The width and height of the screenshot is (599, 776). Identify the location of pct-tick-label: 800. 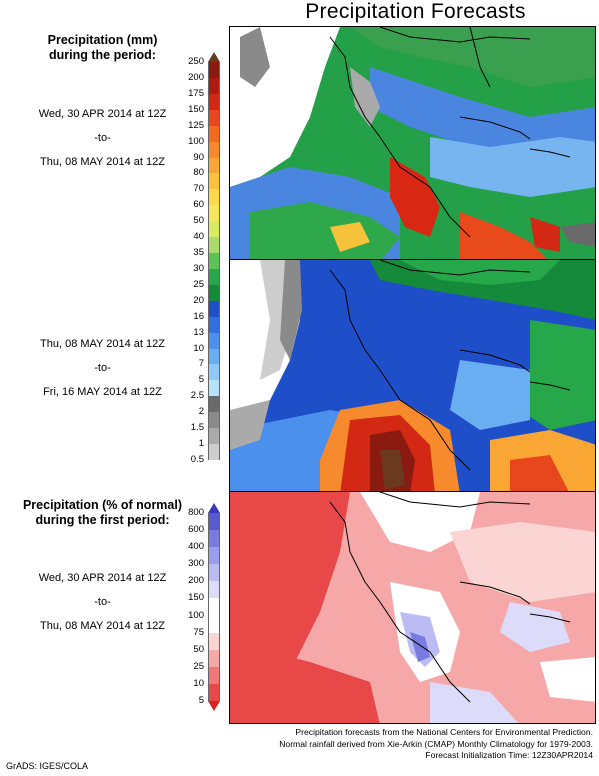
(196, 512).